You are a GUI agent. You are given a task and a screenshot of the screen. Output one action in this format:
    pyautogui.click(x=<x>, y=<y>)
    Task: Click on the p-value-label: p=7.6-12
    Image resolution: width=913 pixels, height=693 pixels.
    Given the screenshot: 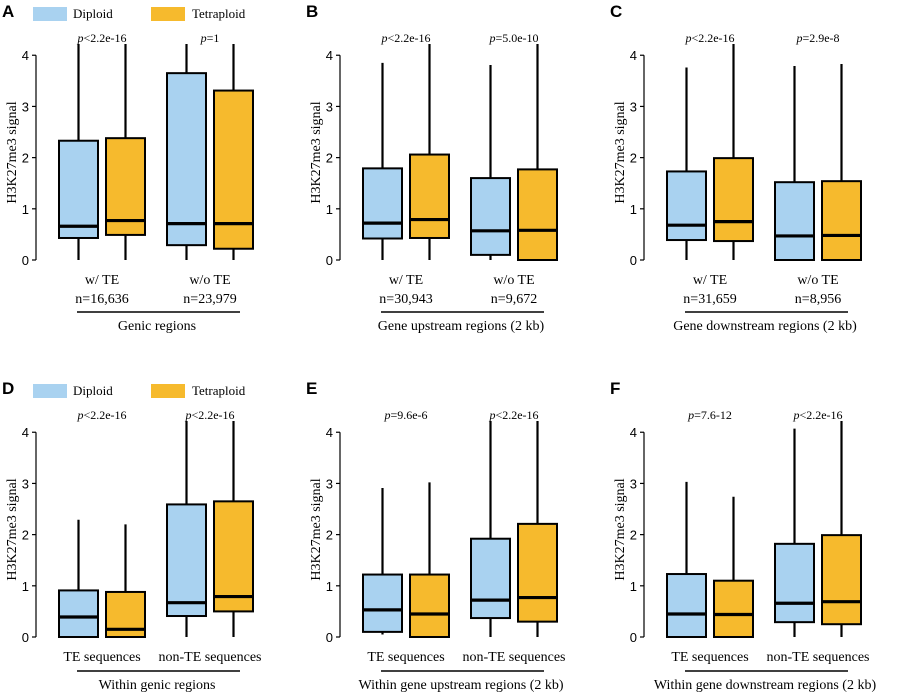 What is the action you would take?
    pyautogui.click(x=709, y=415)
    